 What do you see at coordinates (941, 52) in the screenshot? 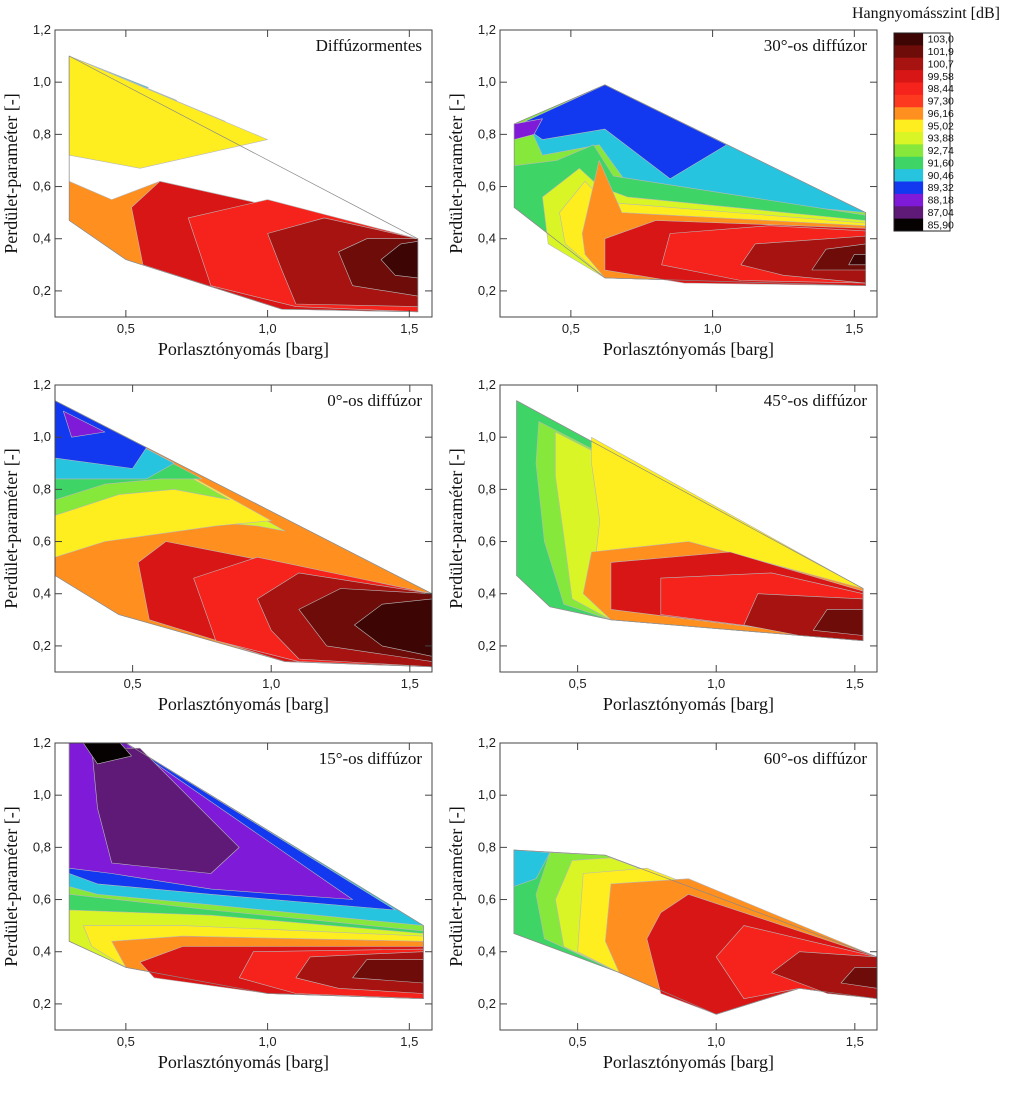
I see `legend-label: 101,9` at bounding box center [941, 52].